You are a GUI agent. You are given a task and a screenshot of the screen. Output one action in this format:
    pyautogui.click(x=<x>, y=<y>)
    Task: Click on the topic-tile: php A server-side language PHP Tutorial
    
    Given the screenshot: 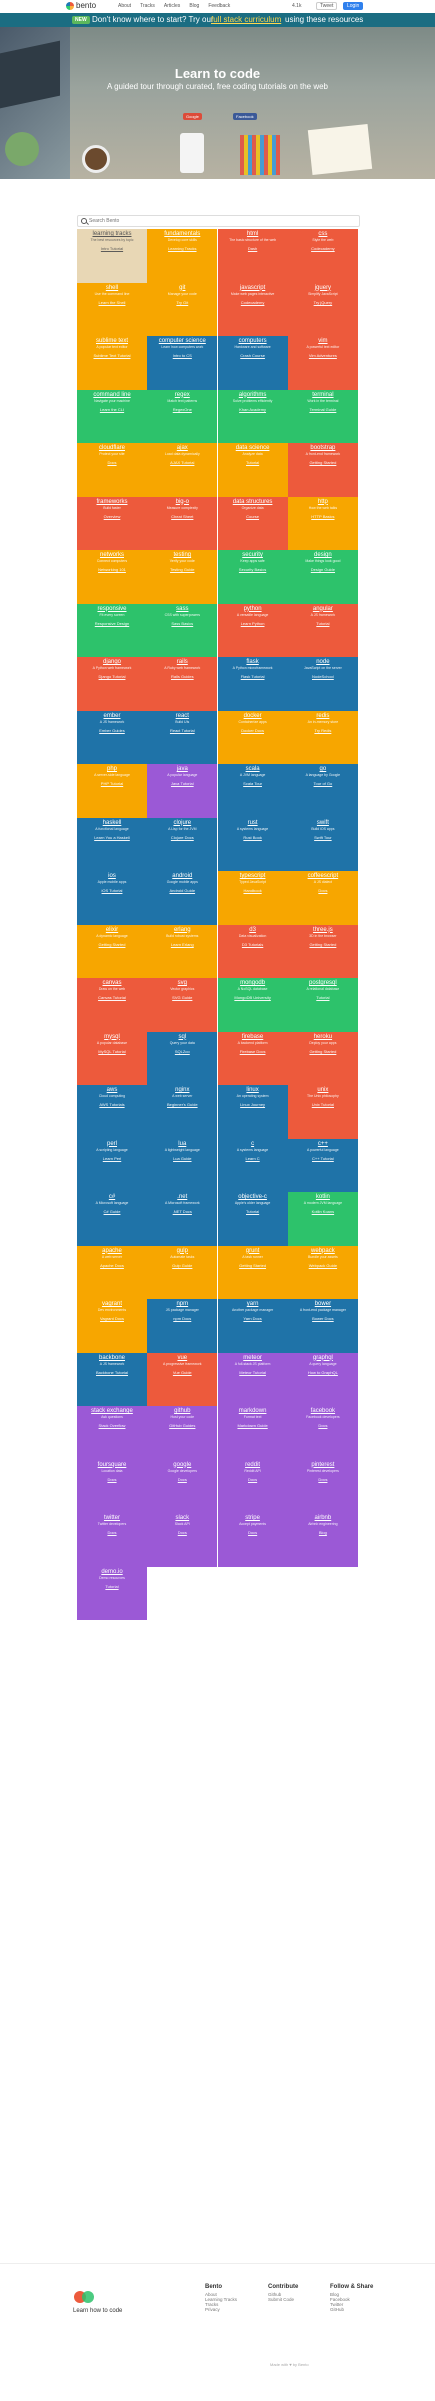 What is the action you would take?
    pyautogui.click(x=112, y=791)
    